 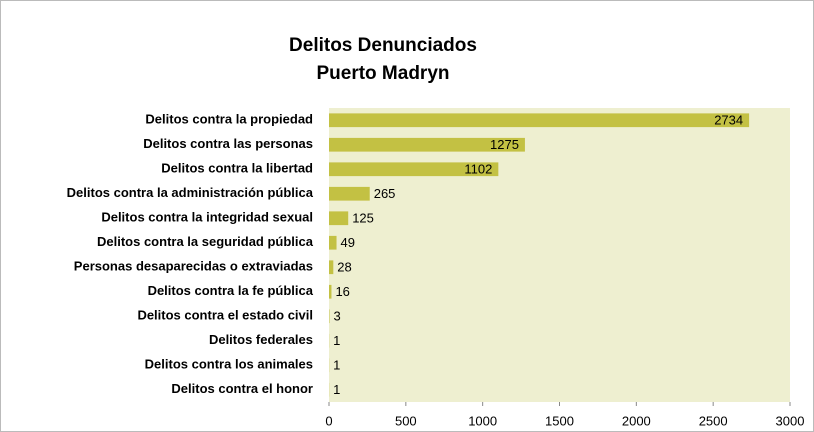 What do you see at coordinates (559, 420) in the screenshot?
I see `x-tick-label: 1500` at bounding box center [559, 420].